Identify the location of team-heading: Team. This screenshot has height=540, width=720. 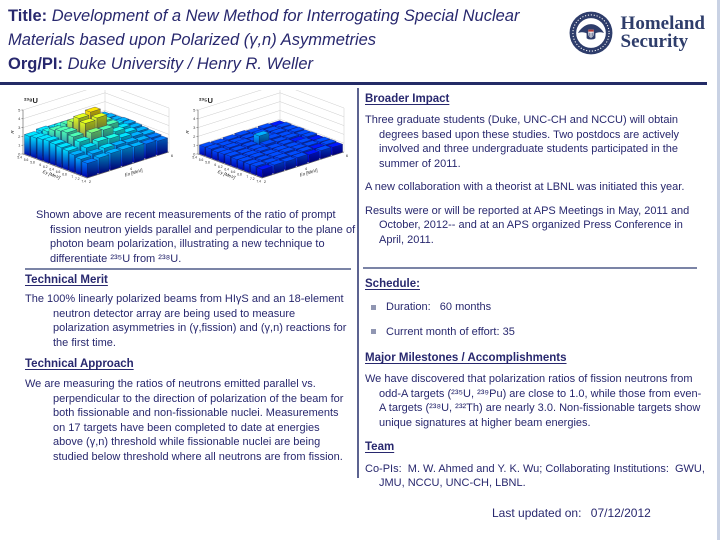
(380, 447).